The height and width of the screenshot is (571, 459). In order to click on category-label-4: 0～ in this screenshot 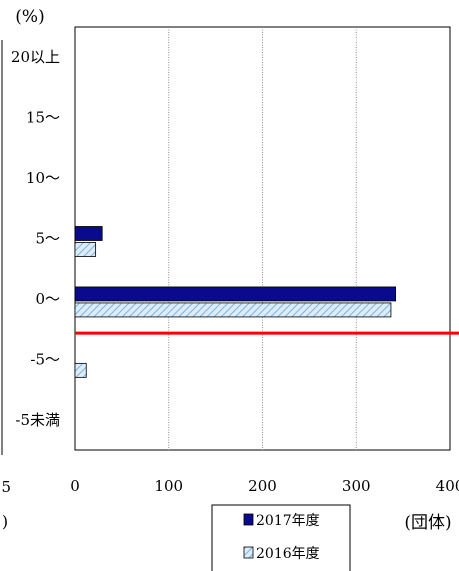, I will do `click(47, 299)`.